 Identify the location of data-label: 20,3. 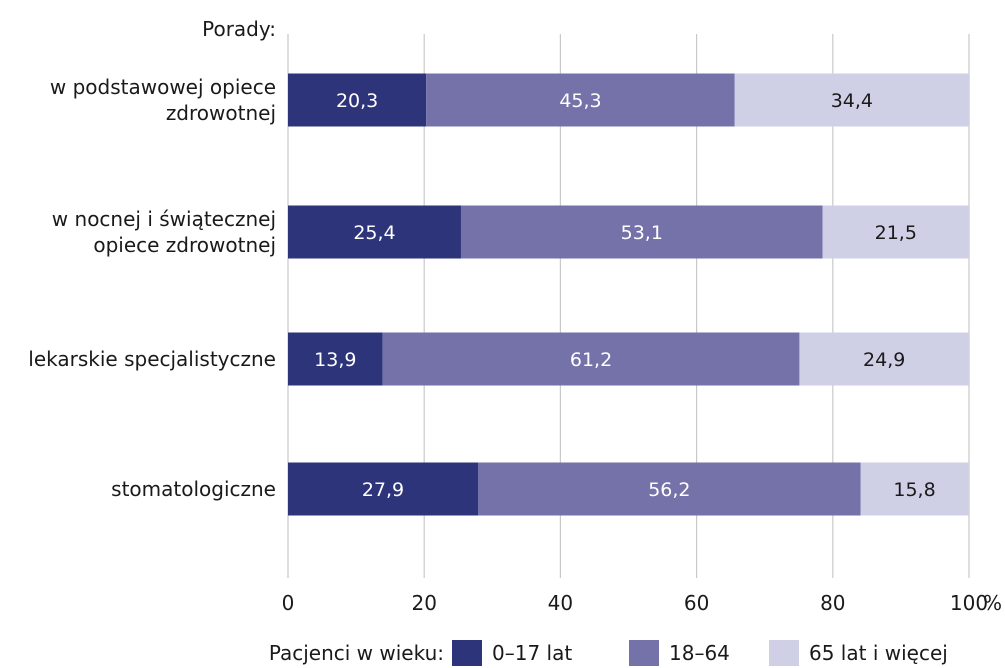
(357, 101).